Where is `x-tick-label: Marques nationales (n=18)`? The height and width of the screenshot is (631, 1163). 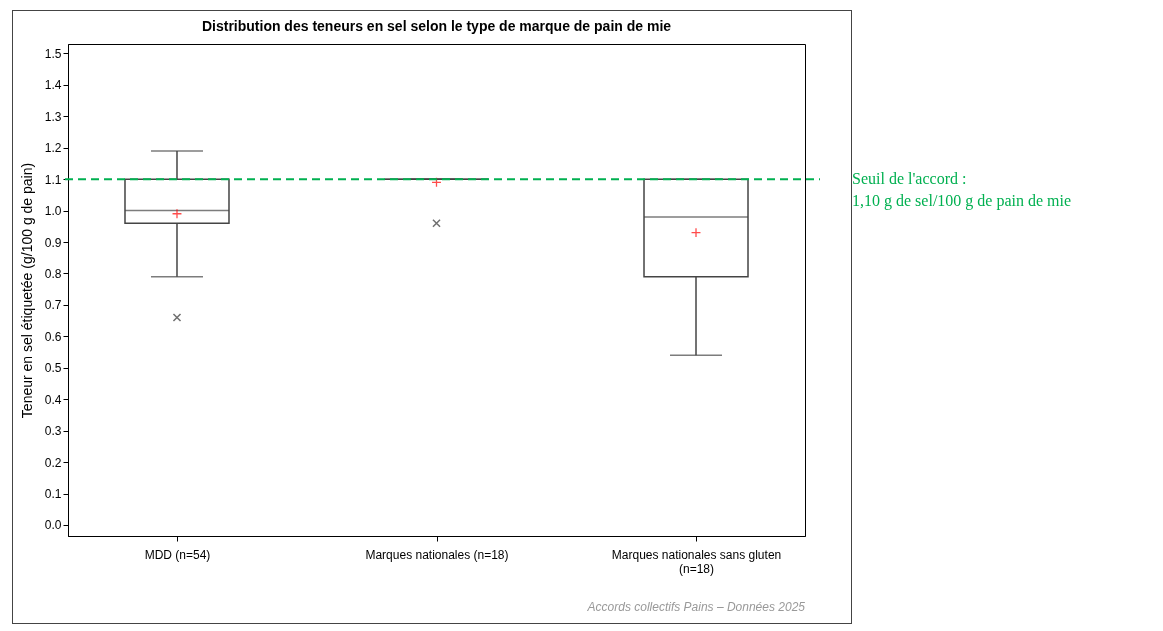
x-tick-label: Marques nationales (n=18) is located at coordinates (437, 554).